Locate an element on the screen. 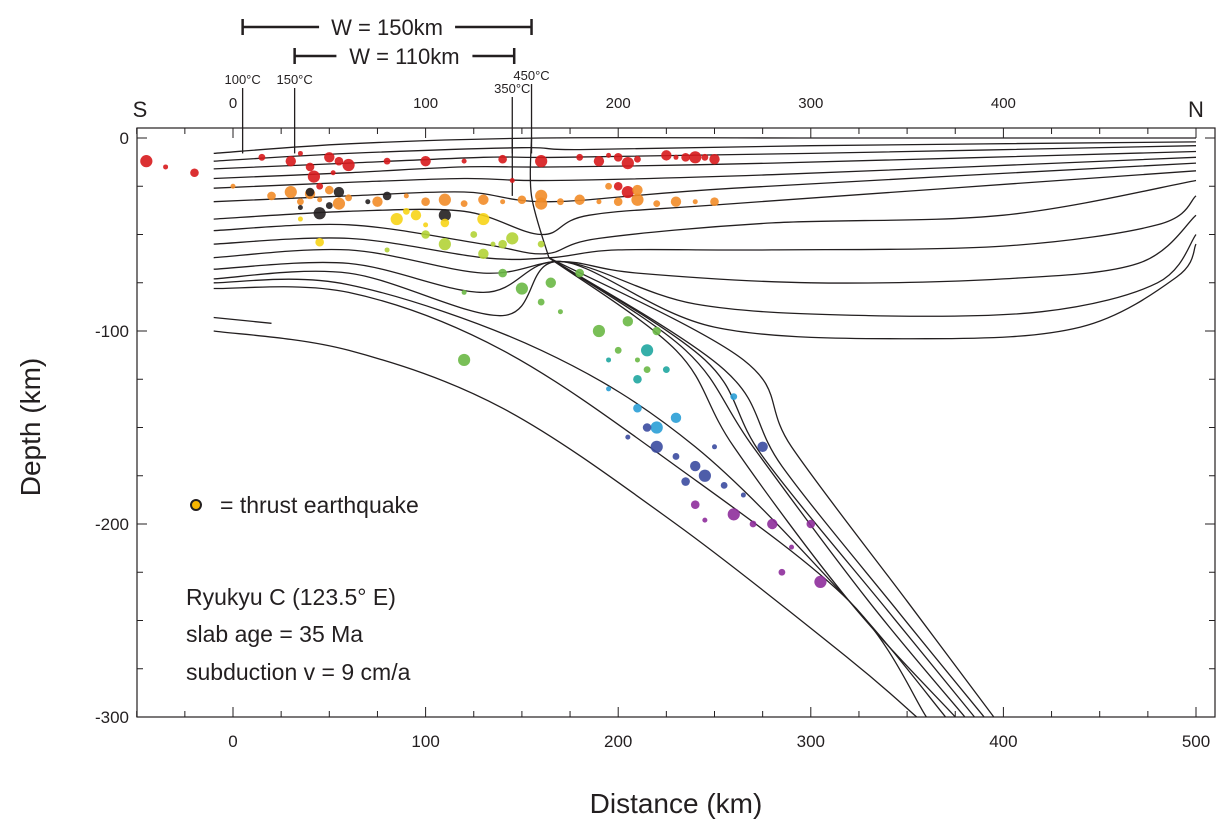 This screenshot has height=825, width=1221. x-tick-label: 400 is located at coordinates (1003, 741).